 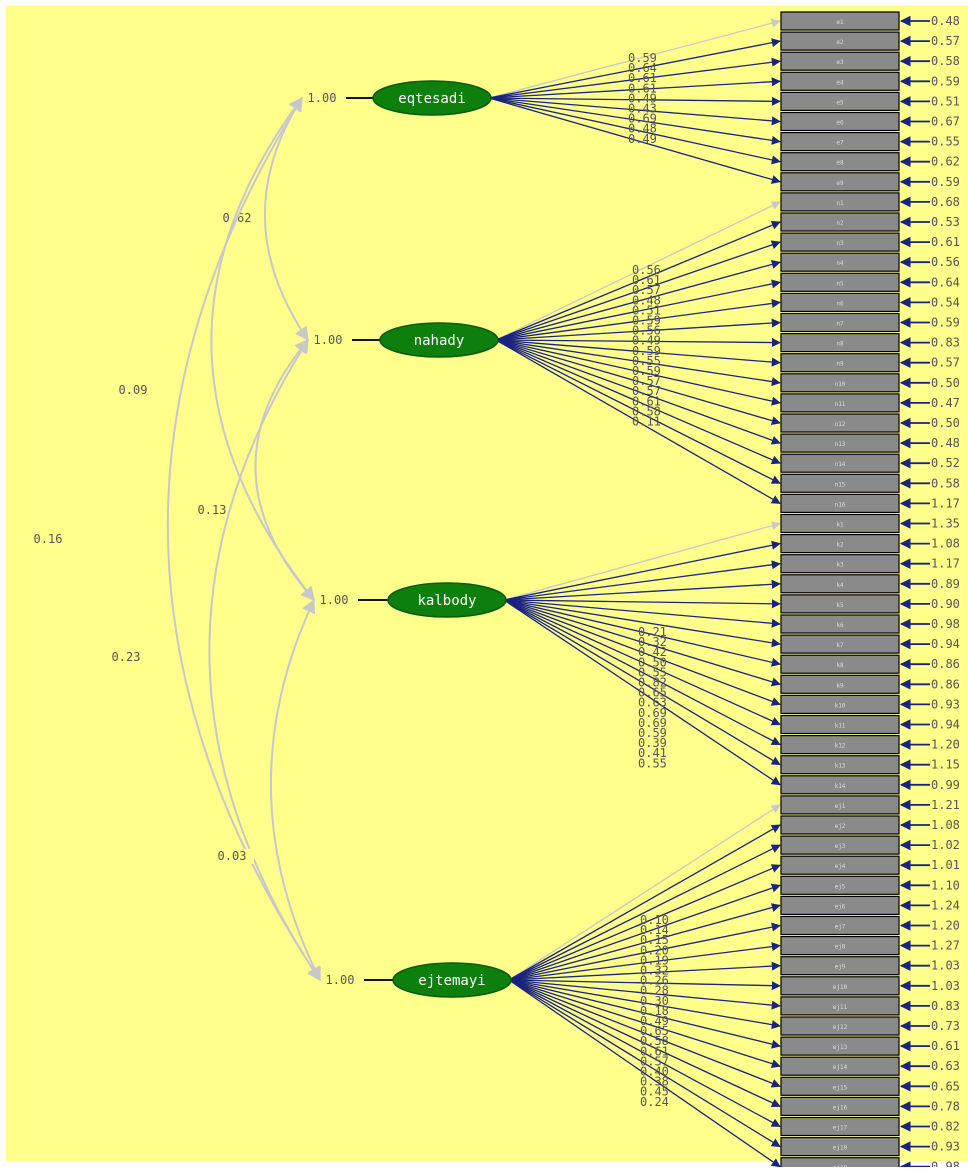 I want to click on indicator-label-ej6: ej6, so click(x=840, y=906).